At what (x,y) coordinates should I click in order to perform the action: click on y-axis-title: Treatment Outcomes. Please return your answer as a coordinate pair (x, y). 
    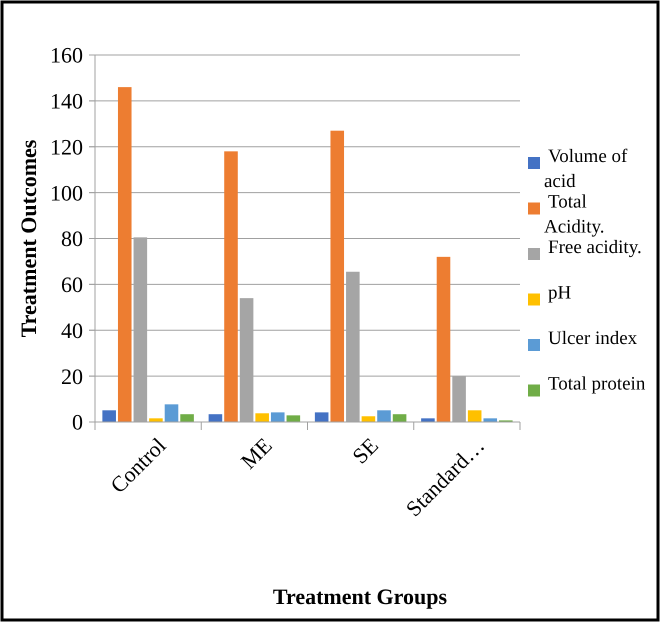
    Looking at the image, I should click on (28, 238).